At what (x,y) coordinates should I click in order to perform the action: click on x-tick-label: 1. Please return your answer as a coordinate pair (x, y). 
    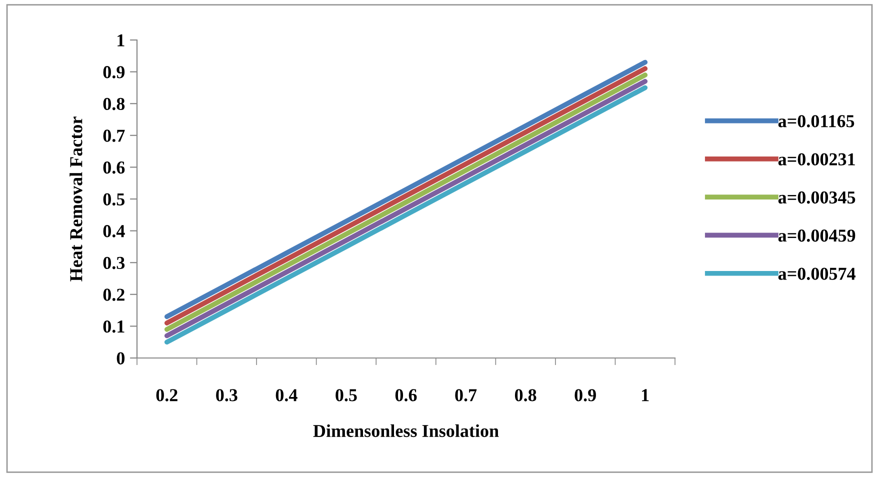
    Looking at the image, I should click on (645, 395).